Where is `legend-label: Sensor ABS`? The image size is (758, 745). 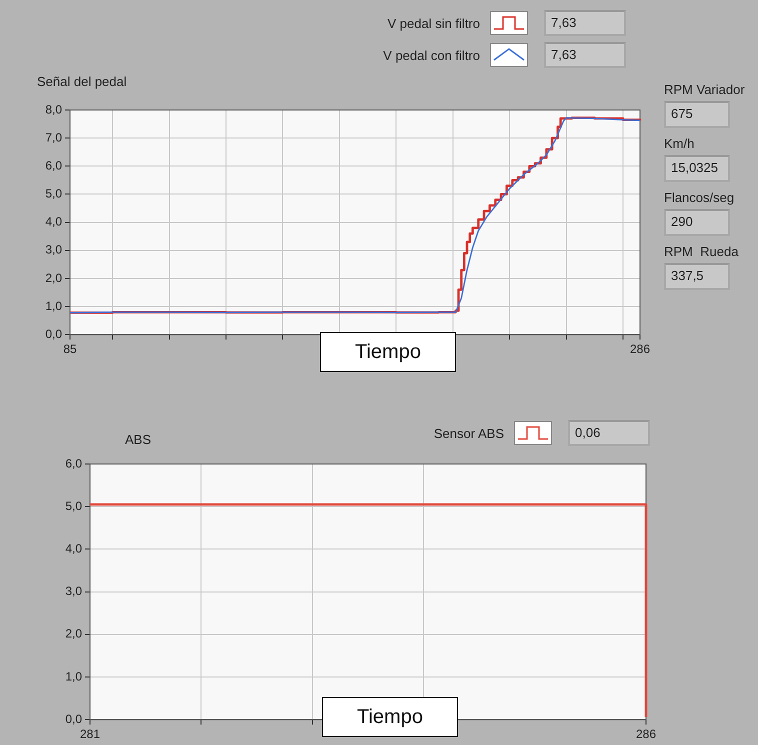 legend-label: Sensor ABS is located at coordinates (469, 433).